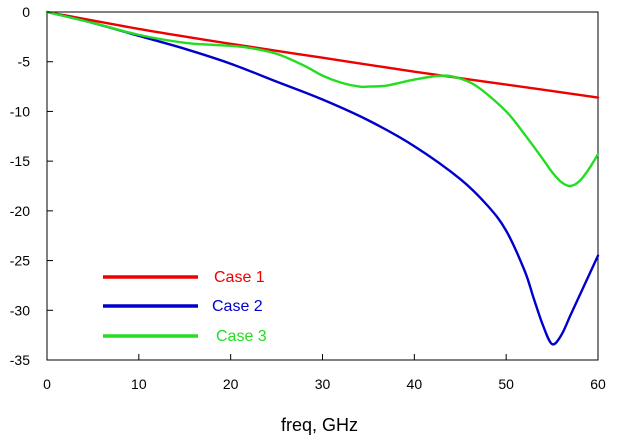 This screenshot has height=442, width=621. I want to click on x-axis-title: freq, GHz, so click(319, 425).